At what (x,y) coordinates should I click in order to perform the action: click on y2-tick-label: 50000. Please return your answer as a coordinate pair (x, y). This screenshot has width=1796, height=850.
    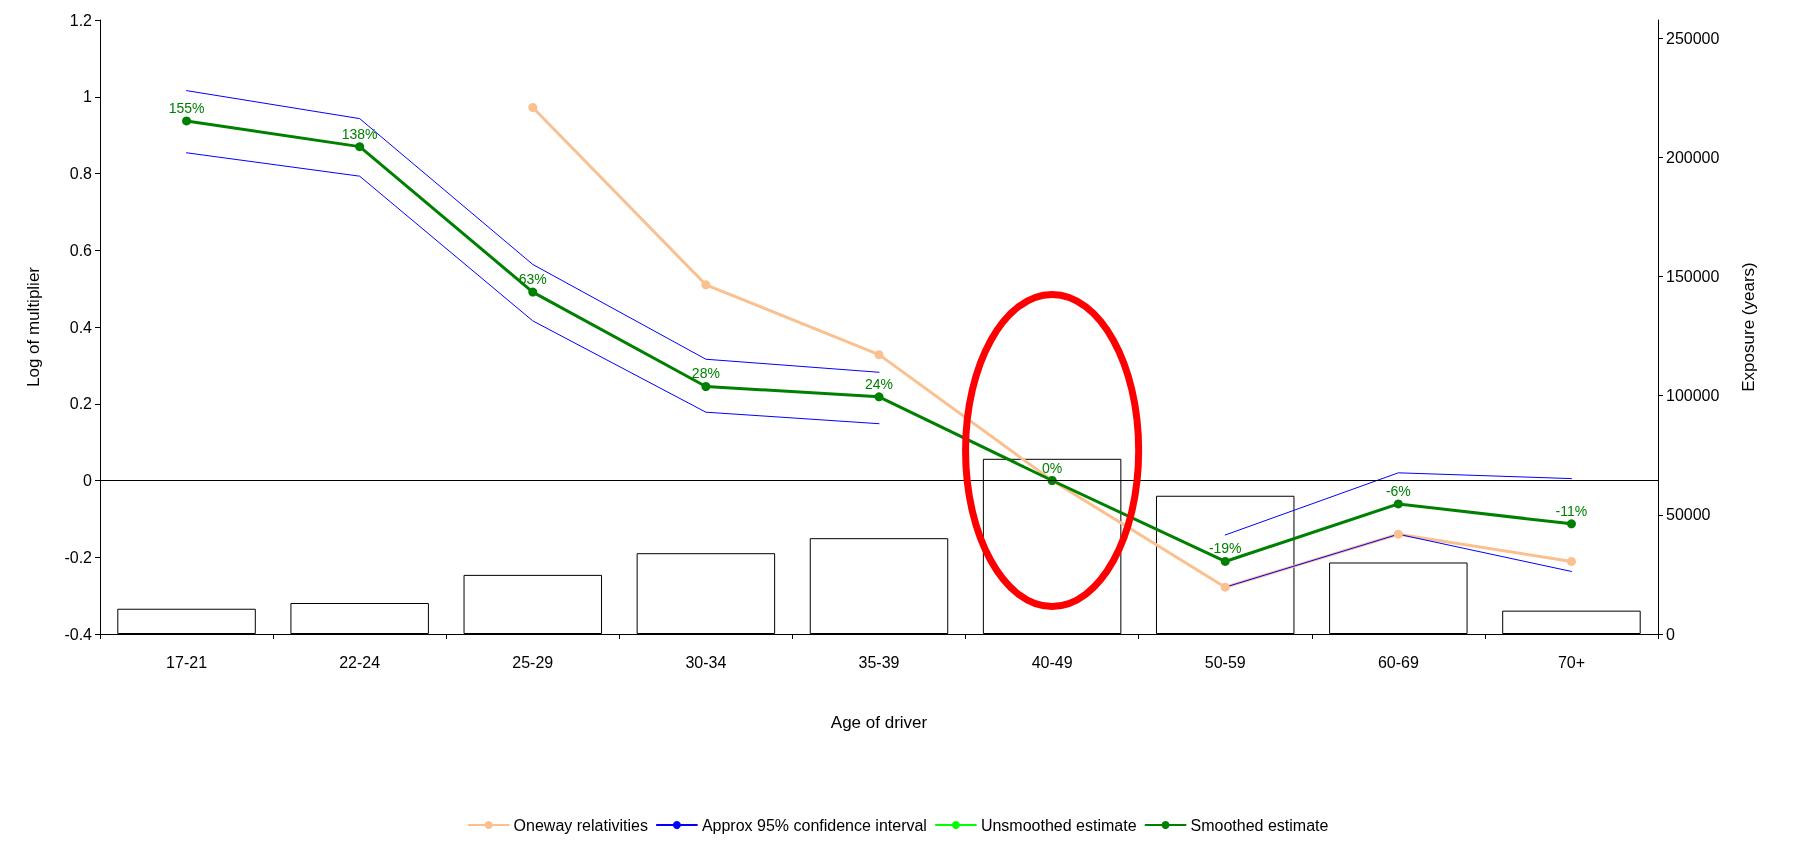
    Looking at the image, I should click on (1688, 515).